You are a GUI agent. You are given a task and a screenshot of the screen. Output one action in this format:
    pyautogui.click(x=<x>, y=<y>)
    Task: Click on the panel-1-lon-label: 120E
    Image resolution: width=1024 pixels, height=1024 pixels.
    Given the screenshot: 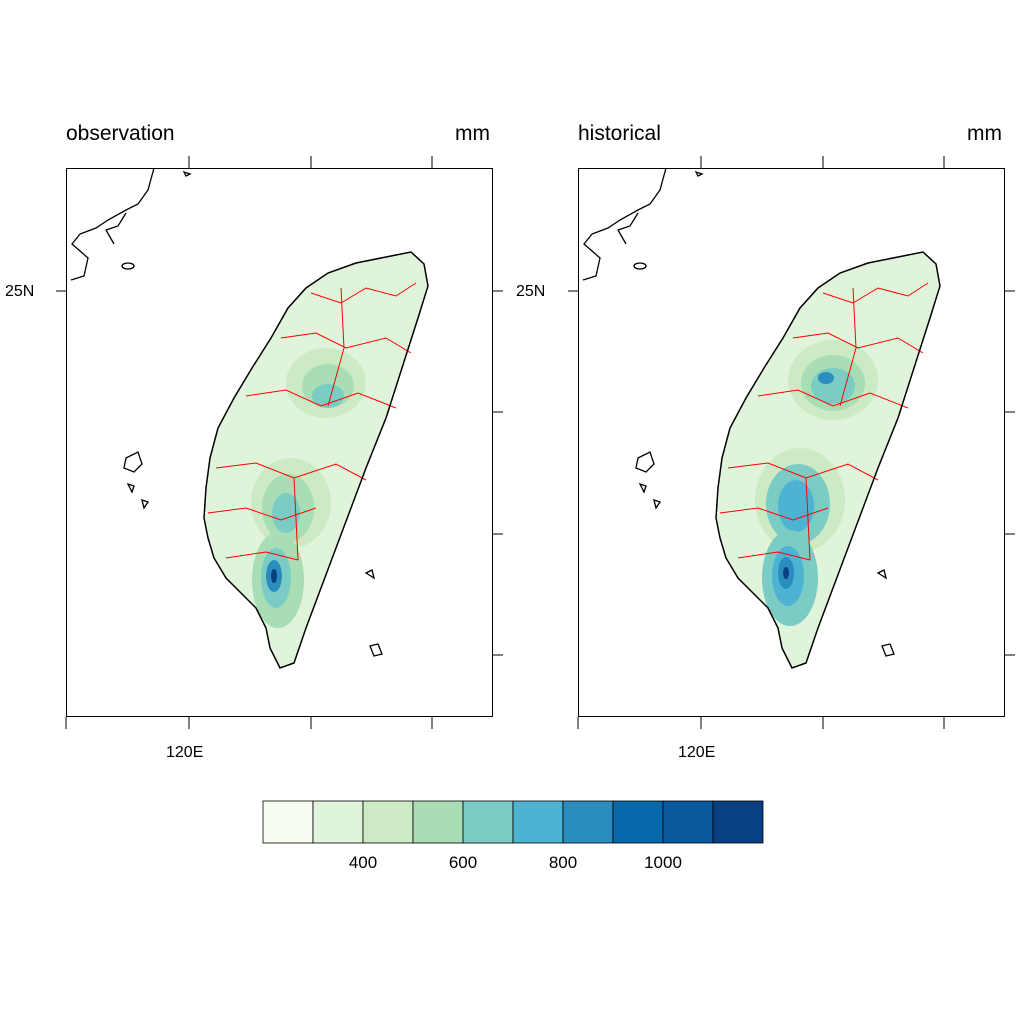 What is the action you would take?
    pyautogui.click(x=185, y=752)
    